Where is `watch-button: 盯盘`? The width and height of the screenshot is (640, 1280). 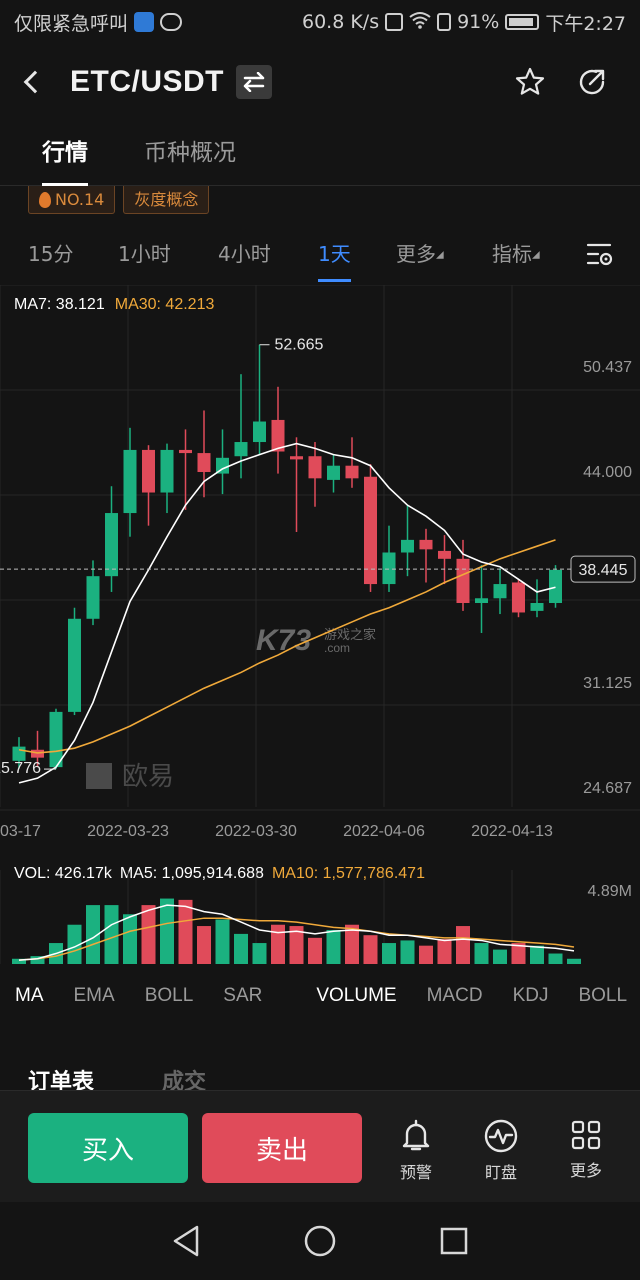 watch-button: 盯盘 is located at coordinates (501, 1151).